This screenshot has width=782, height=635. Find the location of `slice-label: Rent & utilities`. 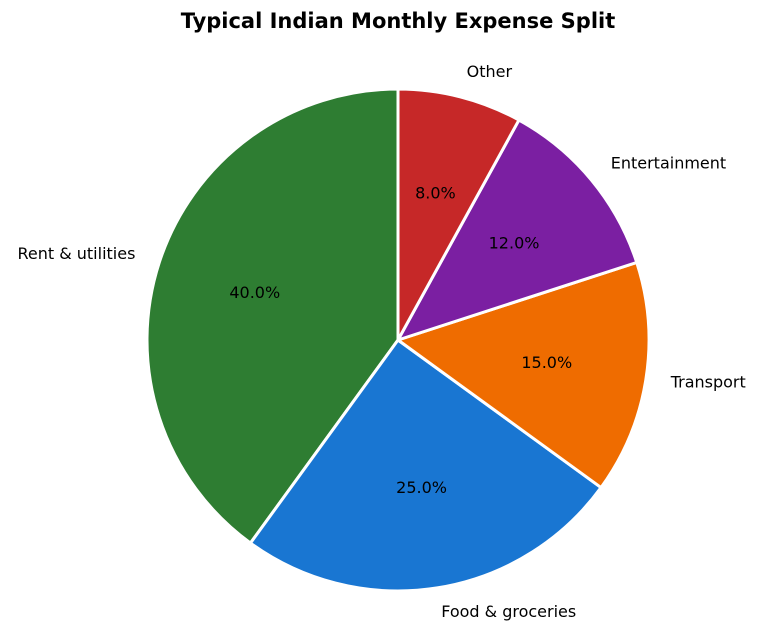

slice-label: Rent & utilities is located at coordinates (76, 253).